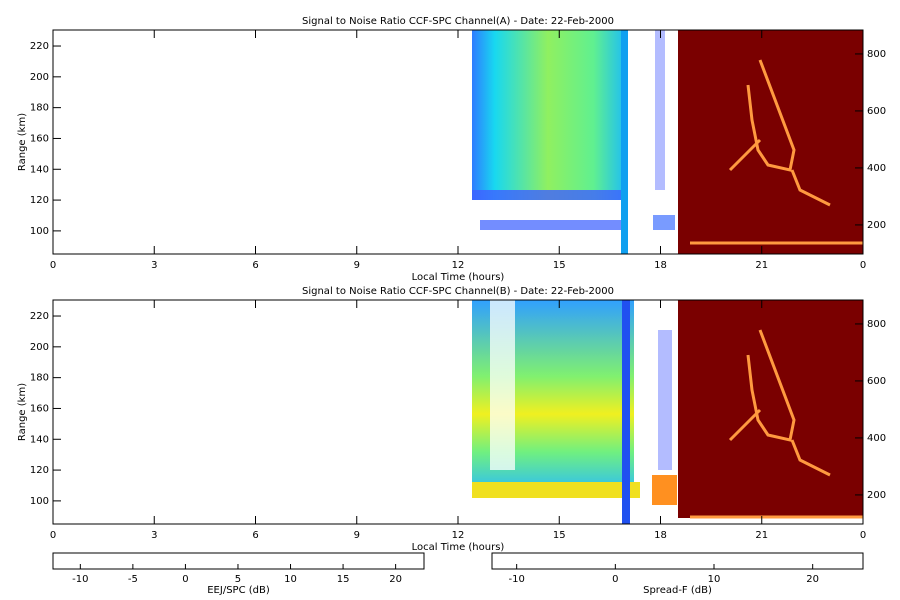 The height and width of the screenshot is (600, 900). Describe the element at coordinates (502, 385) in the screenshot. I see `echo-gap` at that location.